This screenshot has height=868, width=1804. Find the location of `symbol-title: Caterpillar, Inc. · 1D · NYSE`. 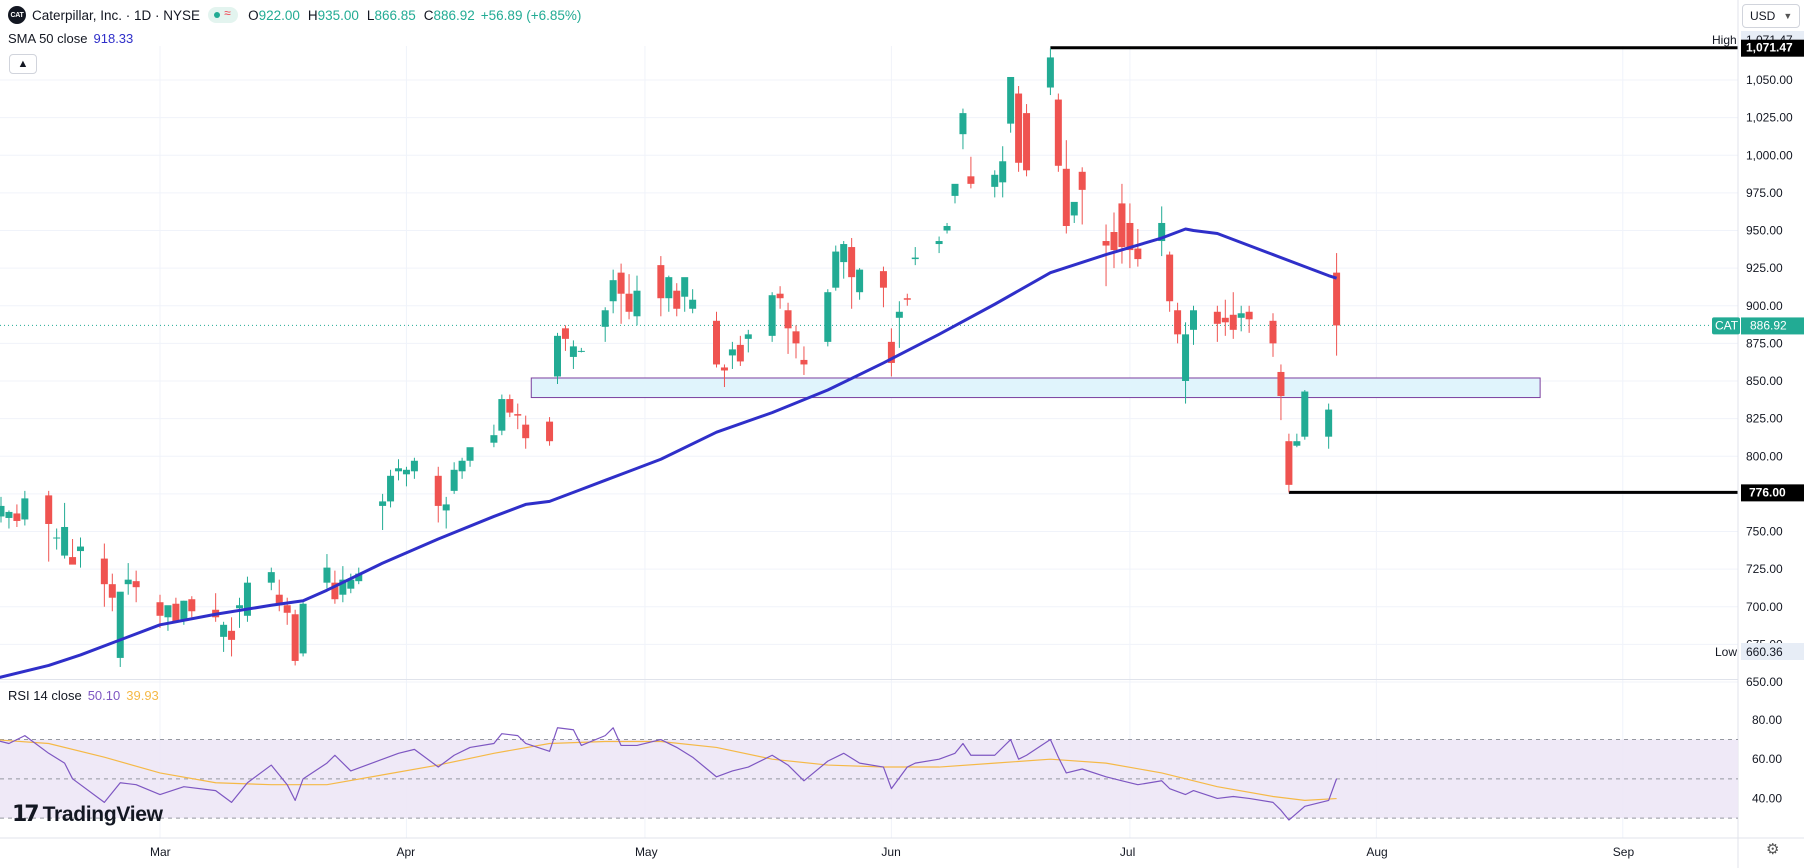

symbol-title: Caterpillar, Inc. · 1D · NYSE is located at coordinates (116, 15).